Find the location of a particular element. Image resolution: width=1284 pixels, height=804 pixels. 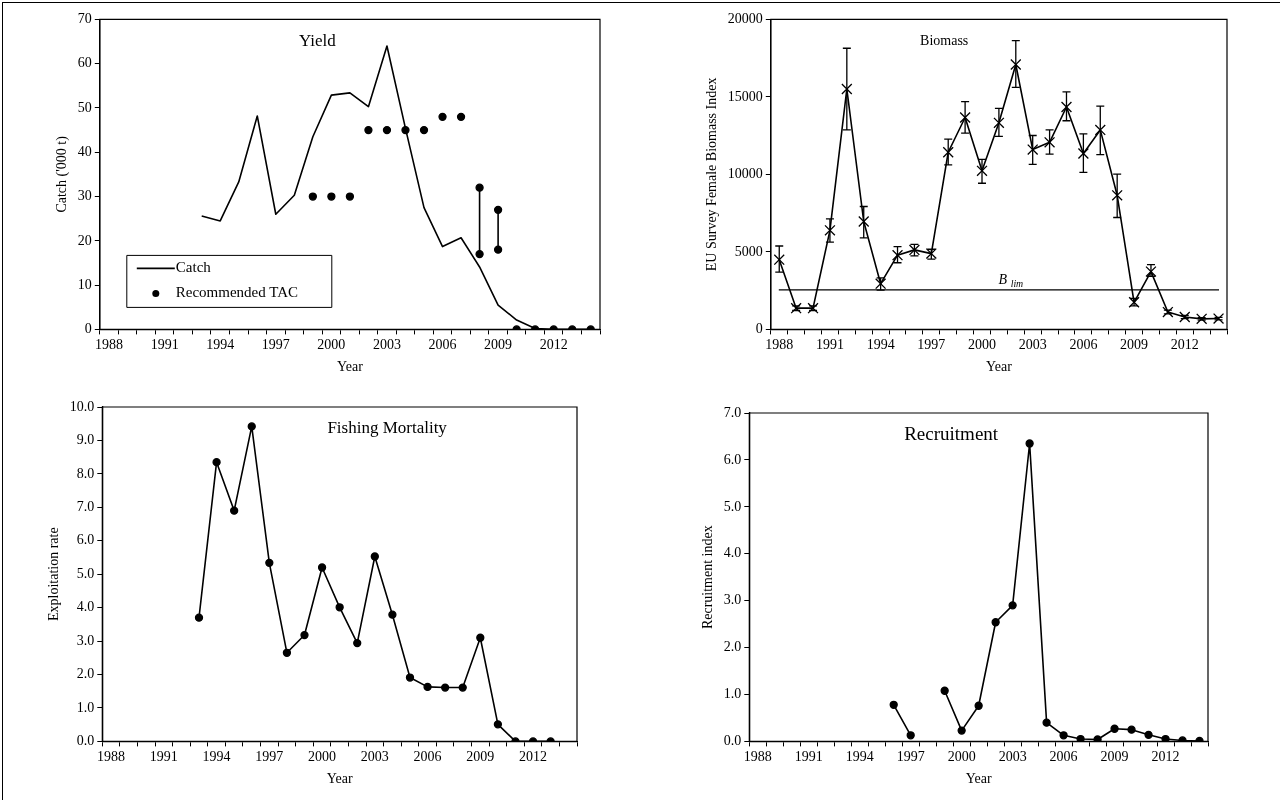

y-axis-title: Recruitment index is located at coordinates (708, 577).